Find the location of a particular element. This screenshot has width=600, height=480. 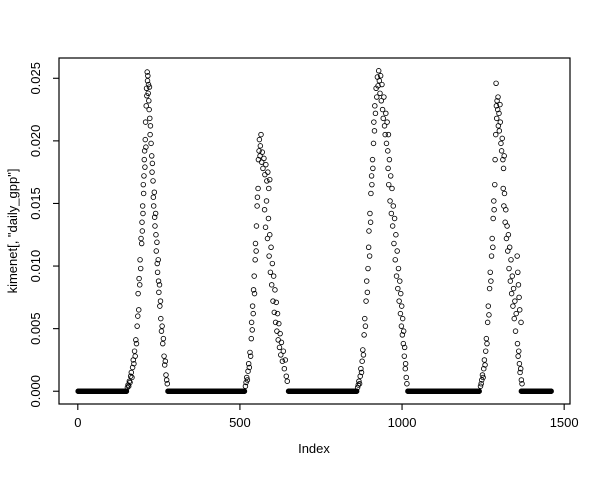

x-axis-tick-labels: 0 500 1000 1500 is located at coordinates (326, 422).